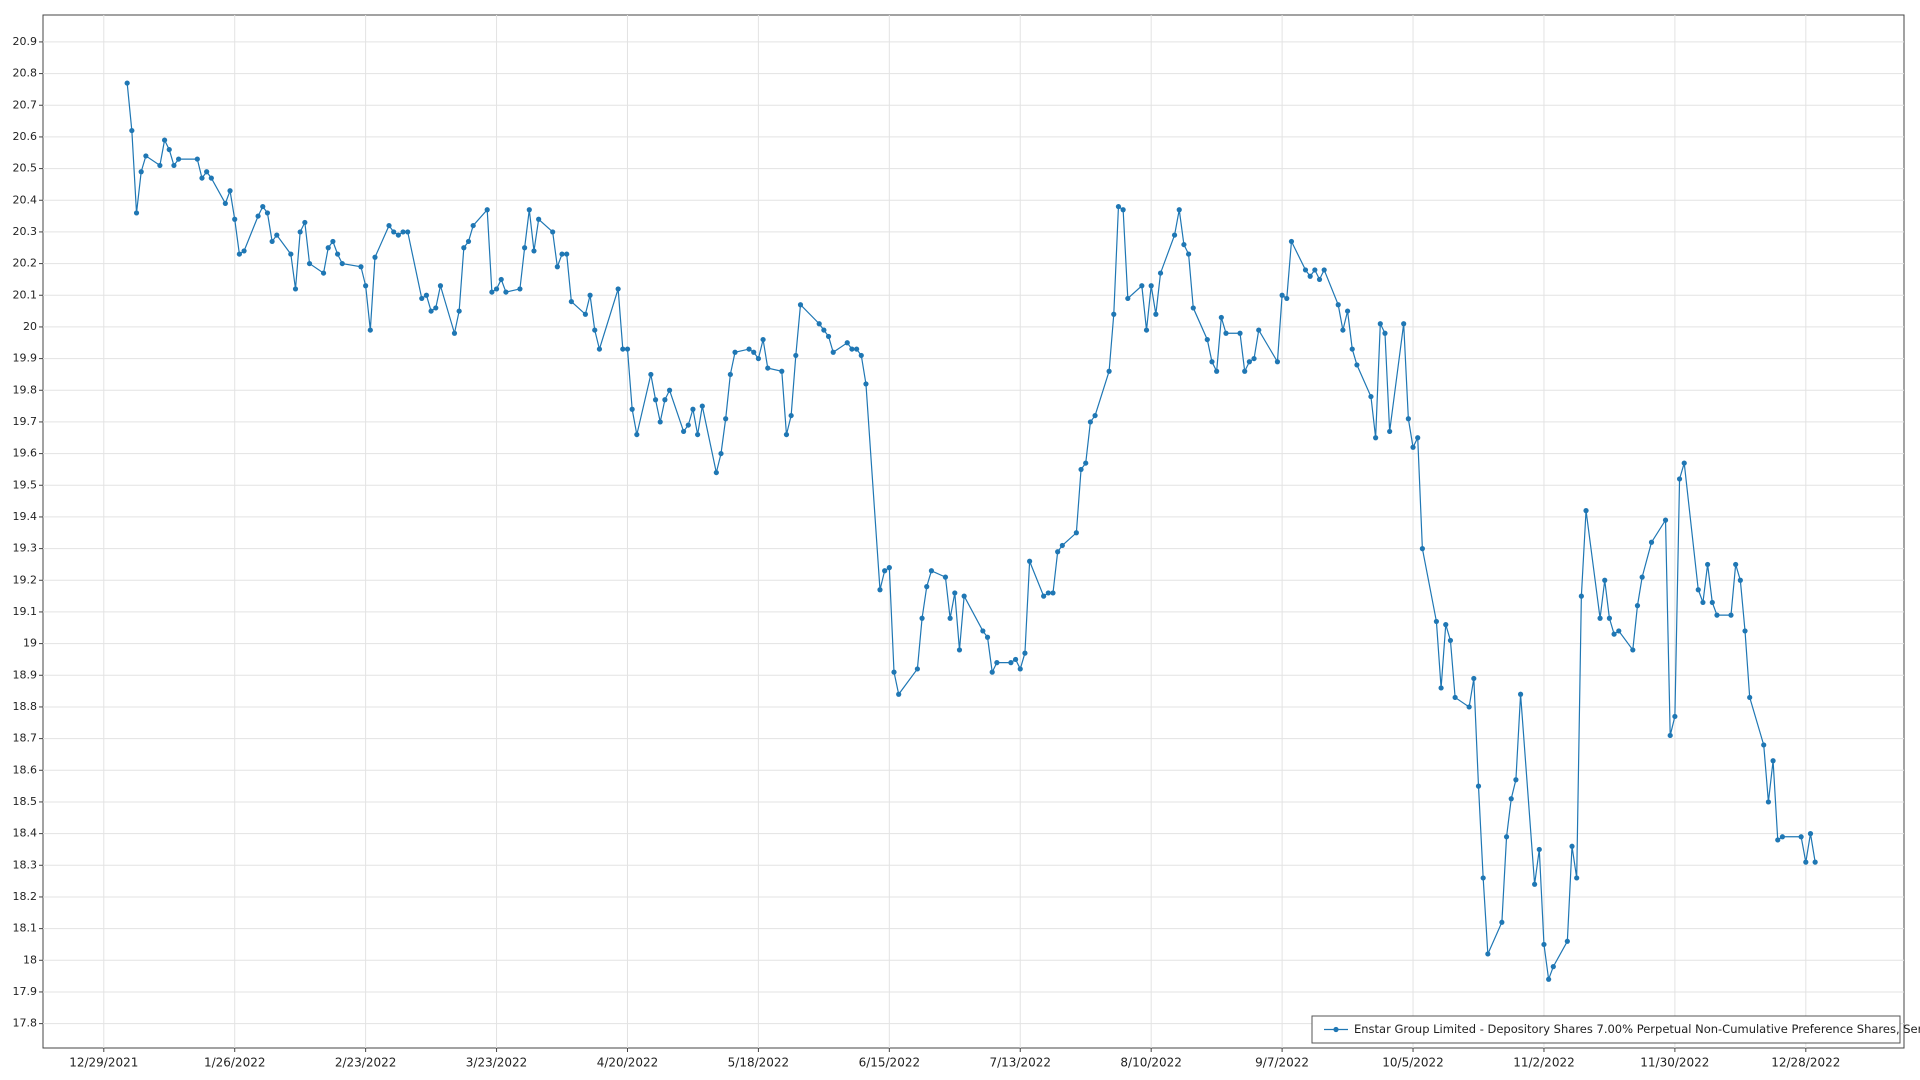 The height and width of the screenshot is (1080, 1920). I want to click on y-tick-label: 20.8, so click(25, 73).